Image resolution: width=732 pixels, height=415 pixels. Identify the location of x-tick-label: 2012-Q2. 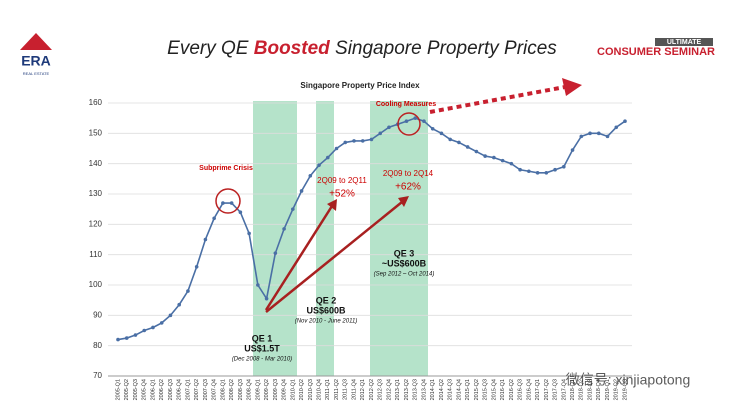
(372, 389).